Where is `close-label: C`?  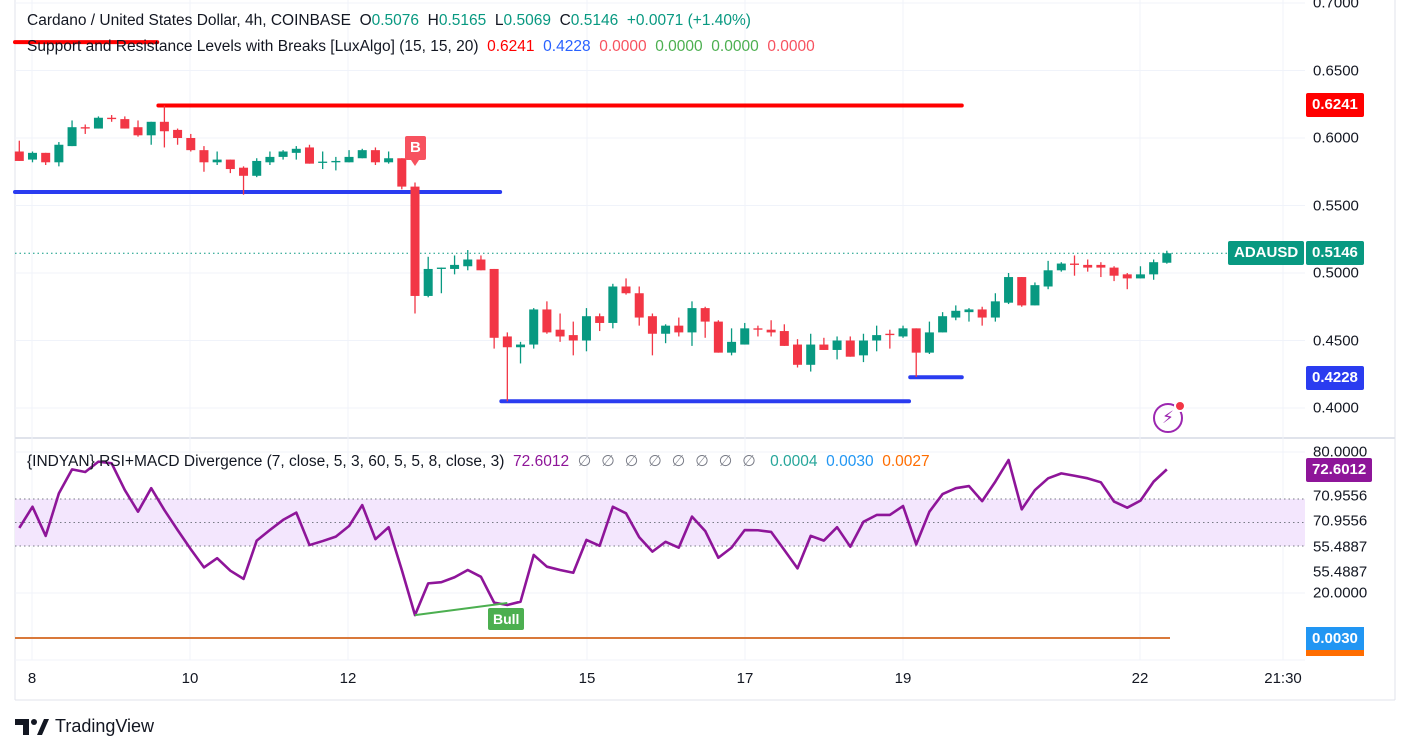 close-label: C is located at coordinates (565, 20).